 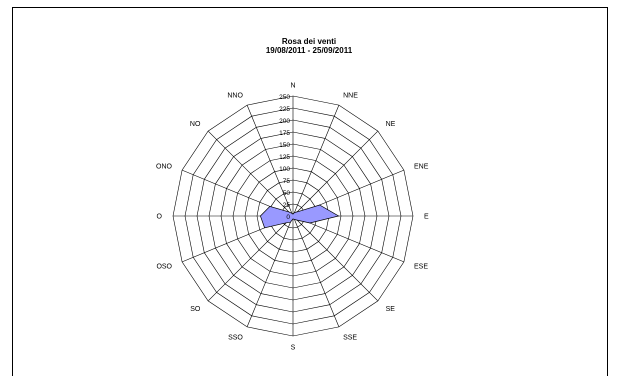 What do you see at coordinates (350, 96) in the screenshot?
I see `direction-label: NNE` at bounding box center [350, 96].